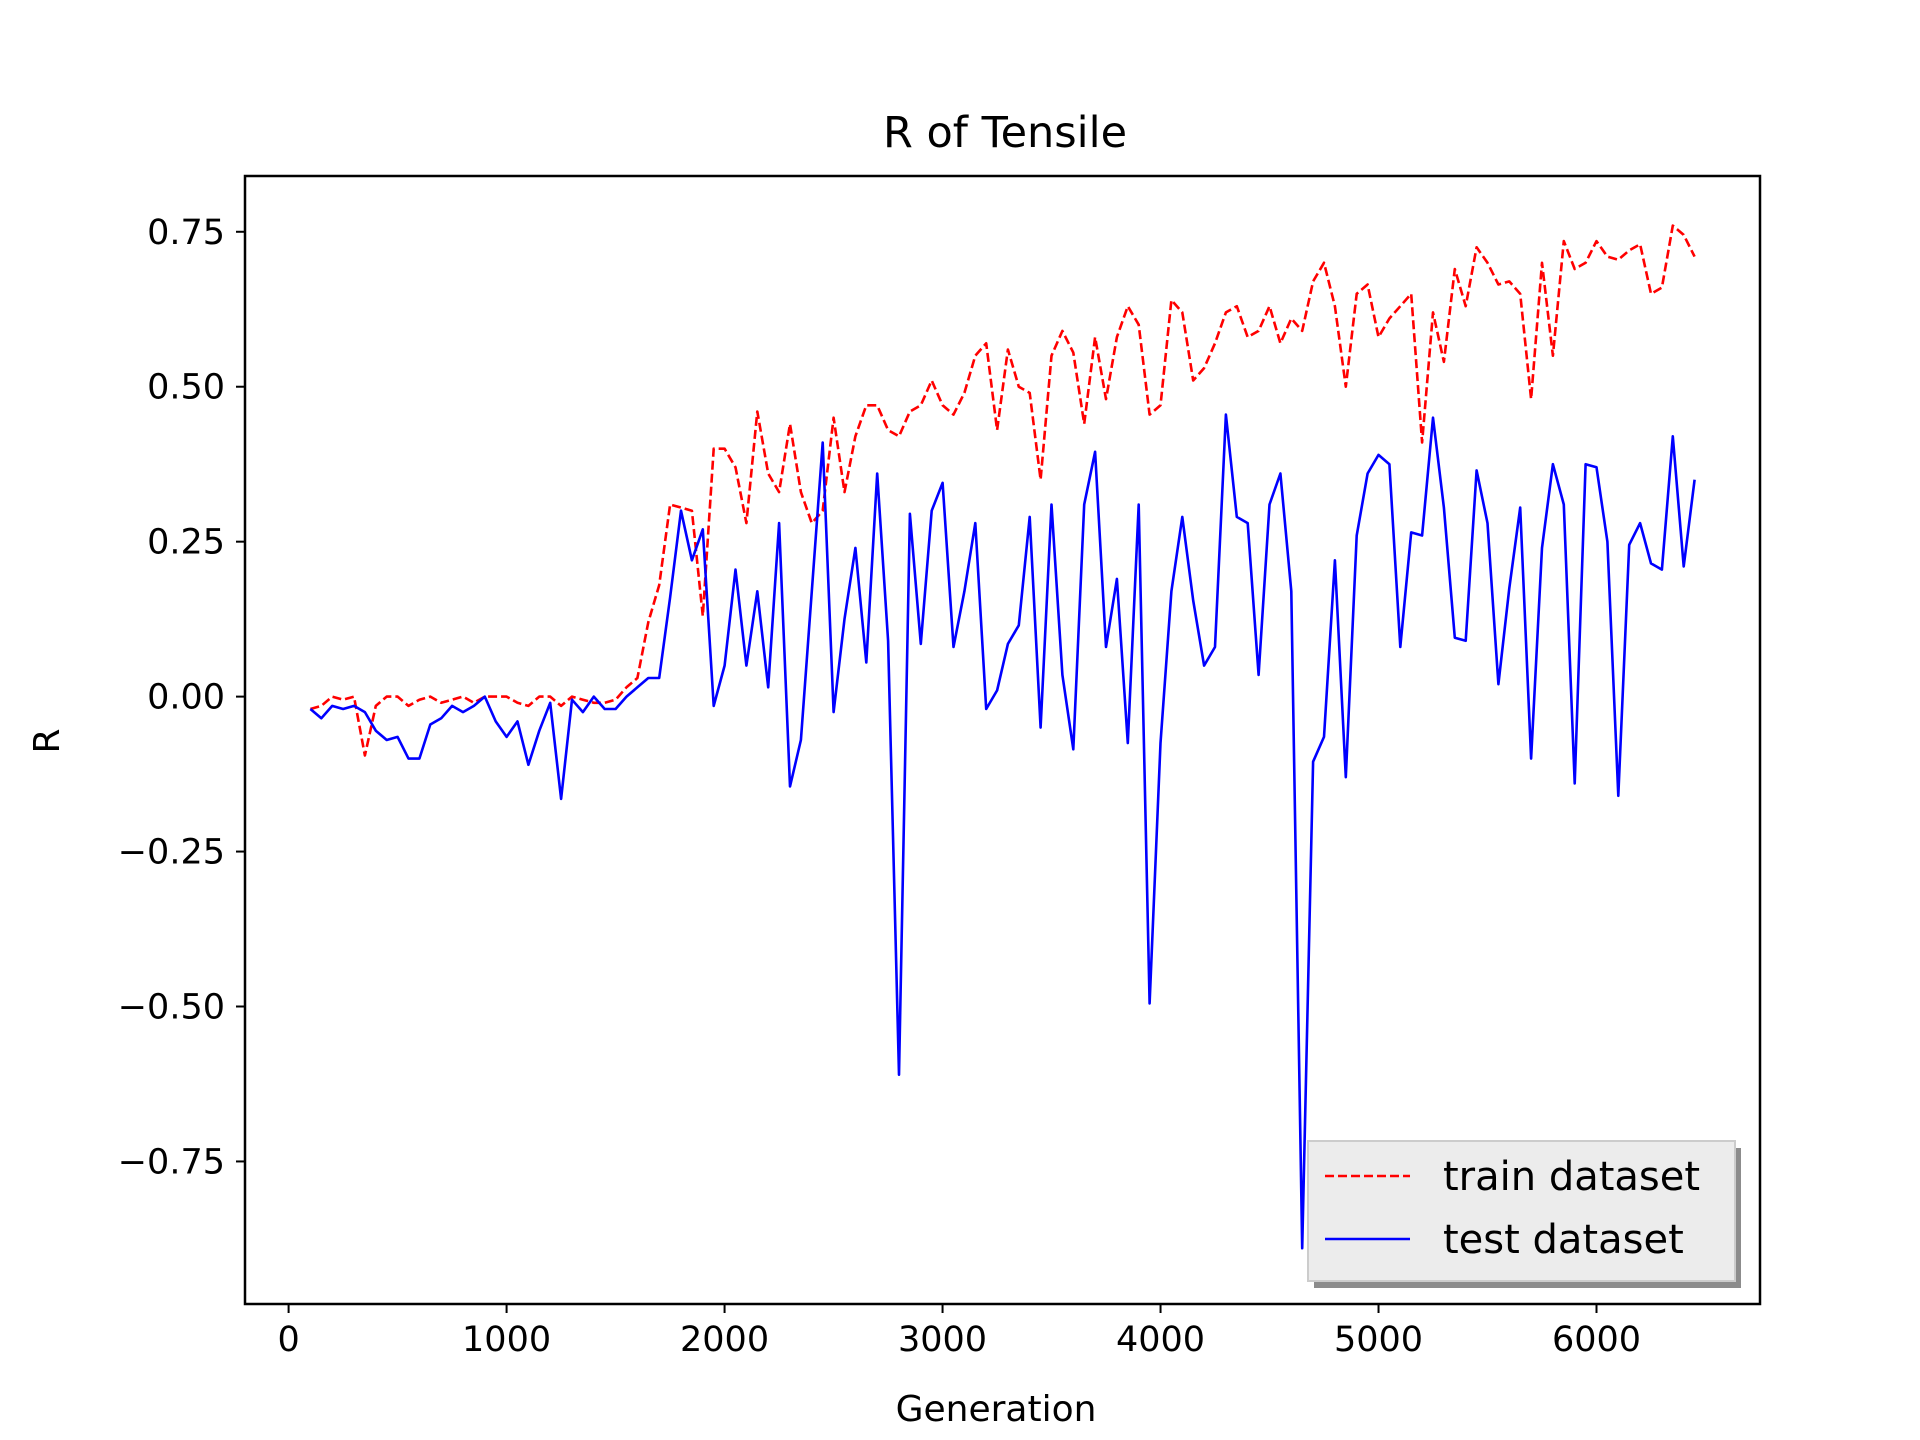  I want to click on chart-title: R of Tensile, so click(1005, 133).